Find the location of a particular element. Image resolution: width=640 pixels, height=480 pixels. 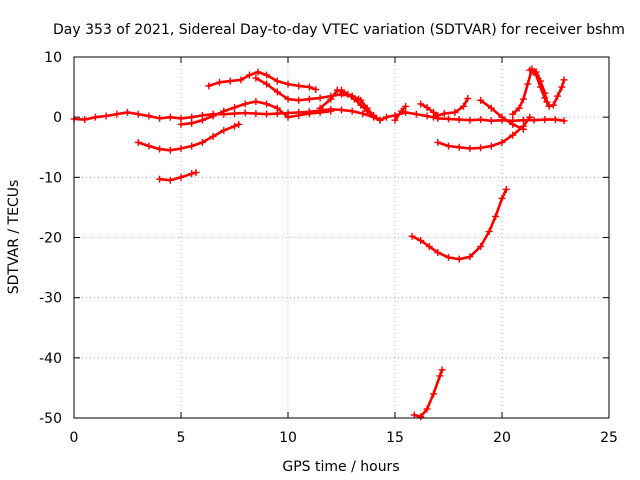

series-track-o is located at coordinates (459, 224).